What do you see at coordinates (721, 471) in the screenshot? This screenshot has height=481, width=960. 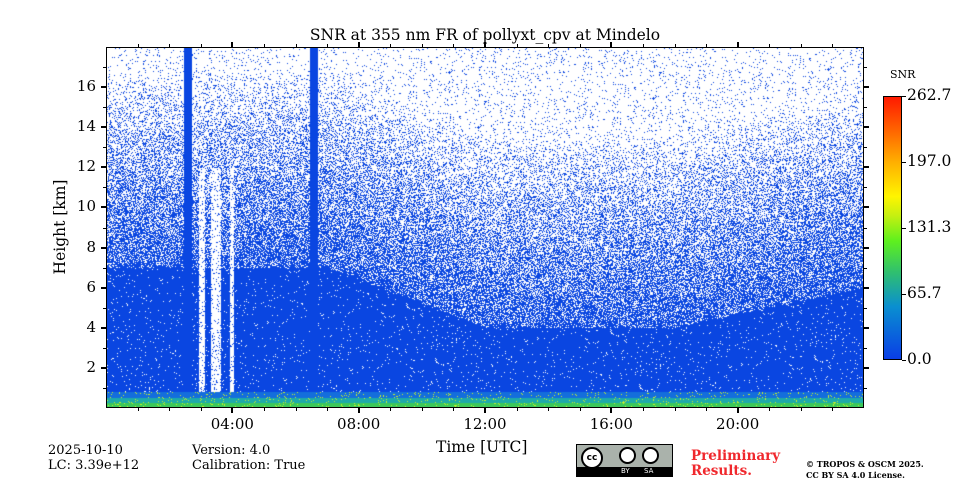 I see `results-text: Results.` at bounding box center [721, 471].